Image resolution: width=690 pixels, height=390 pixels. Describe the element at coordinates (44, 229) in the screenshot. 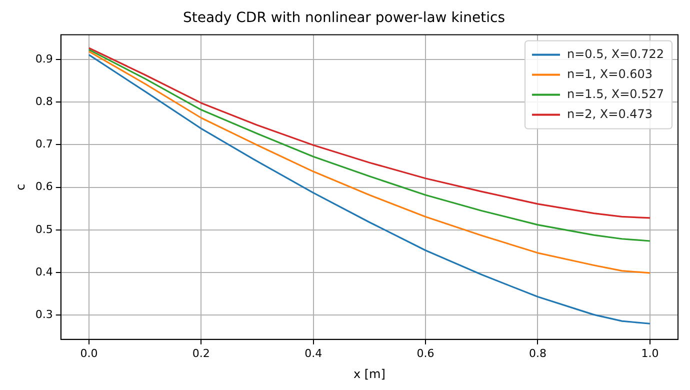

I see `y-tick-label: 0.5` at that location.